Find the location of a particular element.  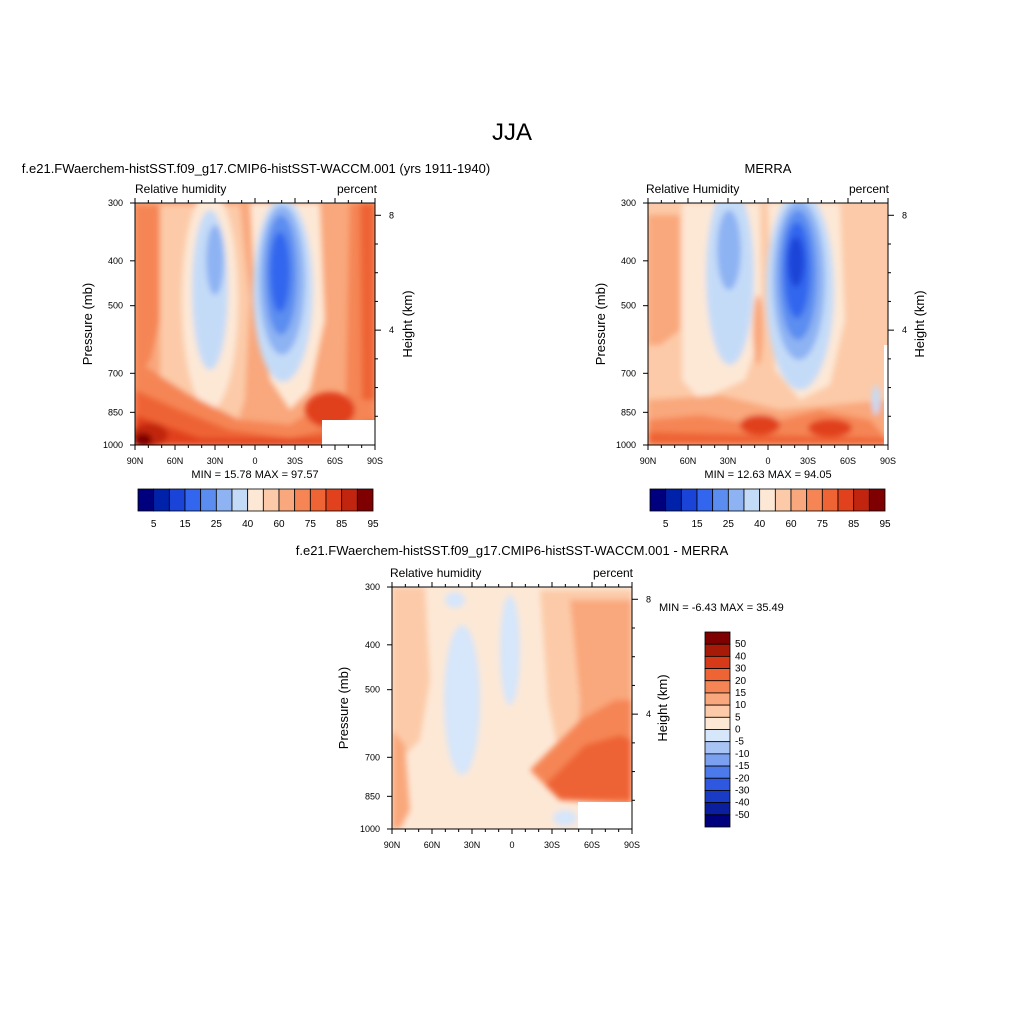

panel-merra-right-label: percent is located at coordinates (869, 189).